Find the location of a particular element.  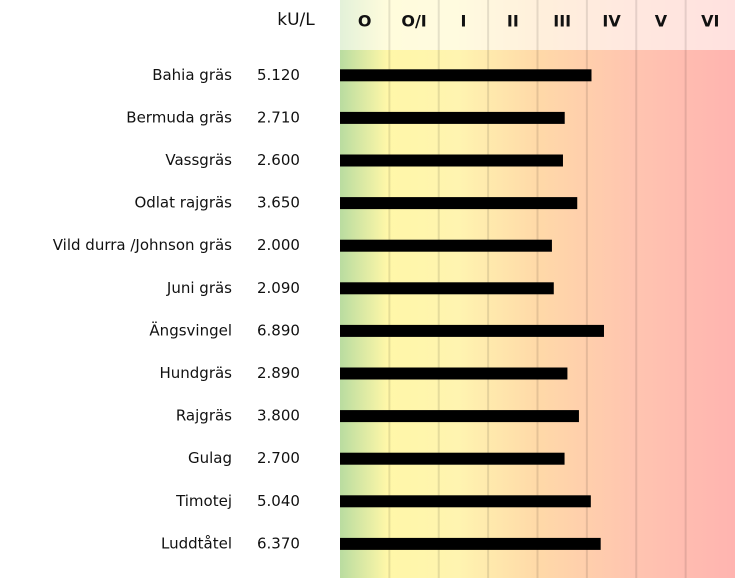

category-label: Bahia gräs is located at coordinates (192, 75).